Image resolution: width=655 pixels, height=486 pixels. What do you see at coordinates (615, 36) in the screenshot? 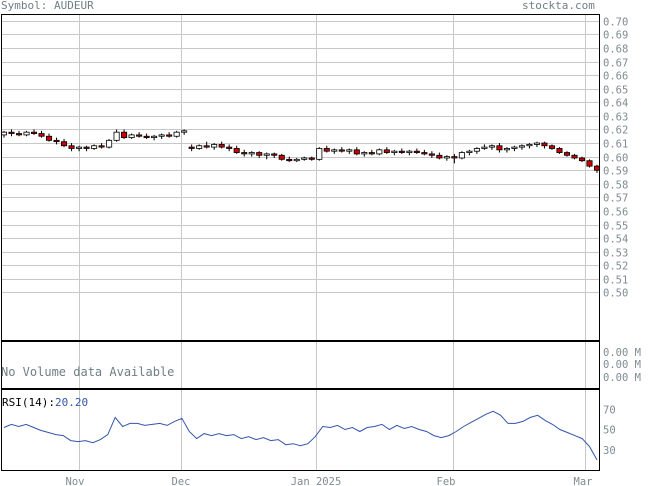
I see `price-tick-label: 0.69` at bounding box center [615, 36].